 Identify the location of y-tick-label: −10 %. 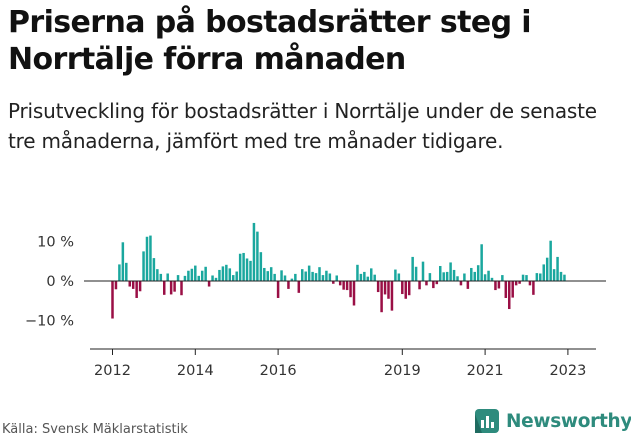
(49, 322).